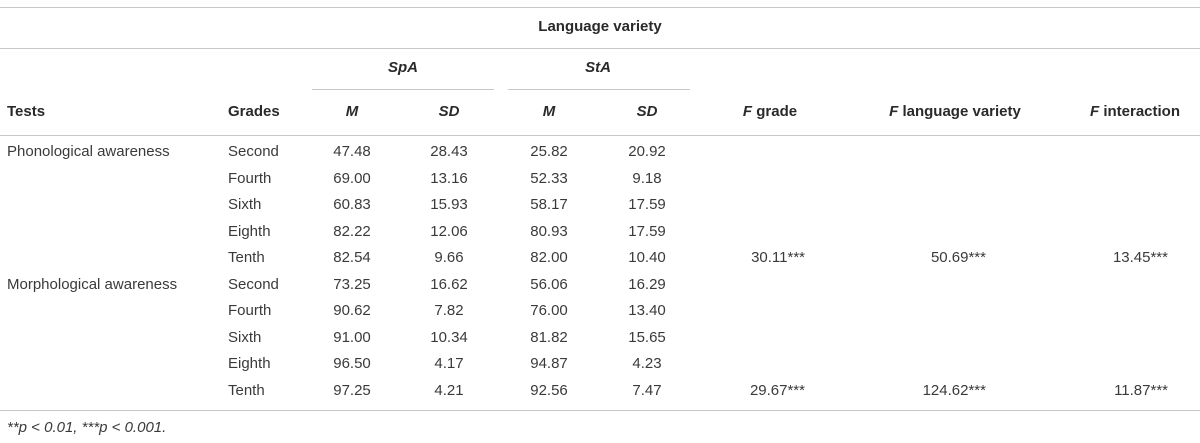 Image resolution: width=1200 pixels, height=443 pixels. Describe the element at coordinates (954, 390) in the screenshot. I see `f-value: 124.62***` at that location.